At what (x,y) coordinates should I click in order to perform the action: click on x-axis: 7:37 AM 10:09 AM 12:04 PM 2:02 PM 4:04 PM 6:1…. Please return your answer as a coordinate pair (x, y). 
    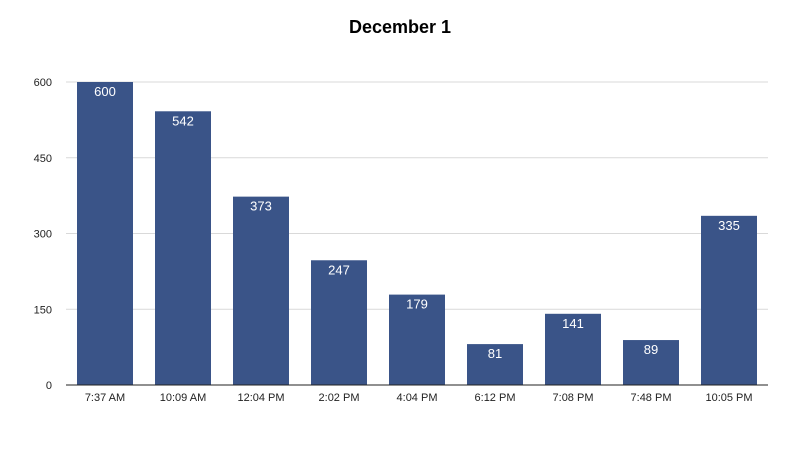
    Looking at the image, I should click on (417, 394).